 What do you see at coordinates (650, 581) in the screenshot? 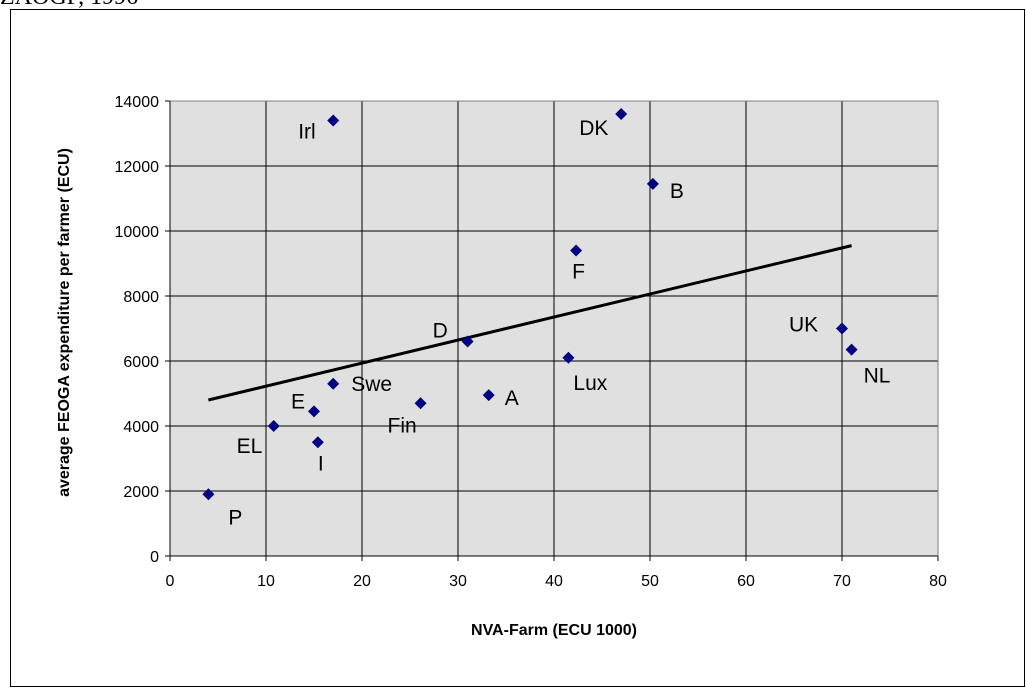
I see `x-tick-label: 50` at bounding box center [650, 581].